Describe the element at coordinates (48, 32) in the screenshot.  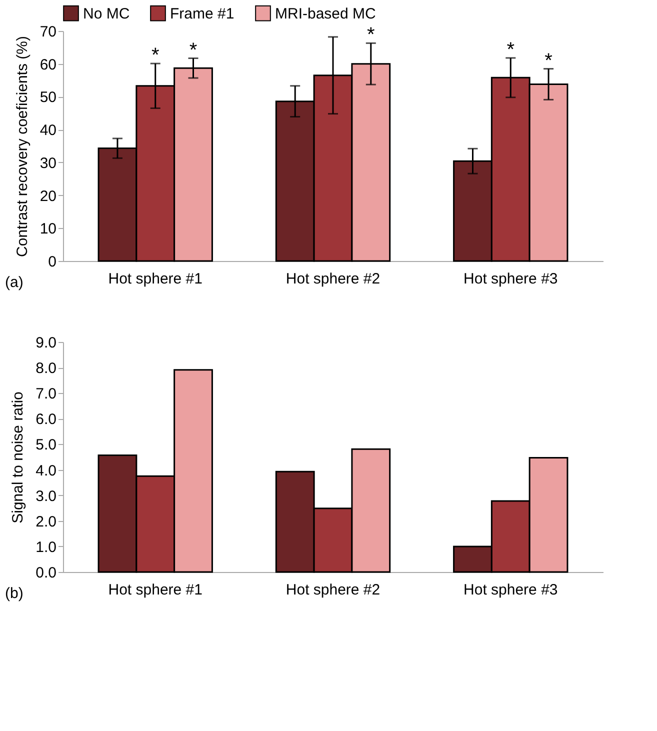
I see `y-tick-label: 70` at that location.